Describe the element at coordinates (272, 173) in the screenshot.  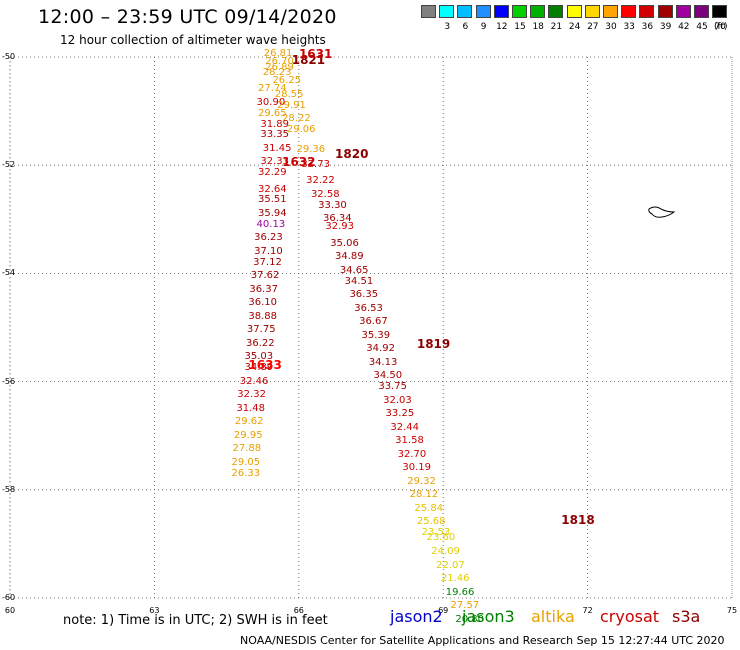
I see `wave-height-value: 32.29` at that location.